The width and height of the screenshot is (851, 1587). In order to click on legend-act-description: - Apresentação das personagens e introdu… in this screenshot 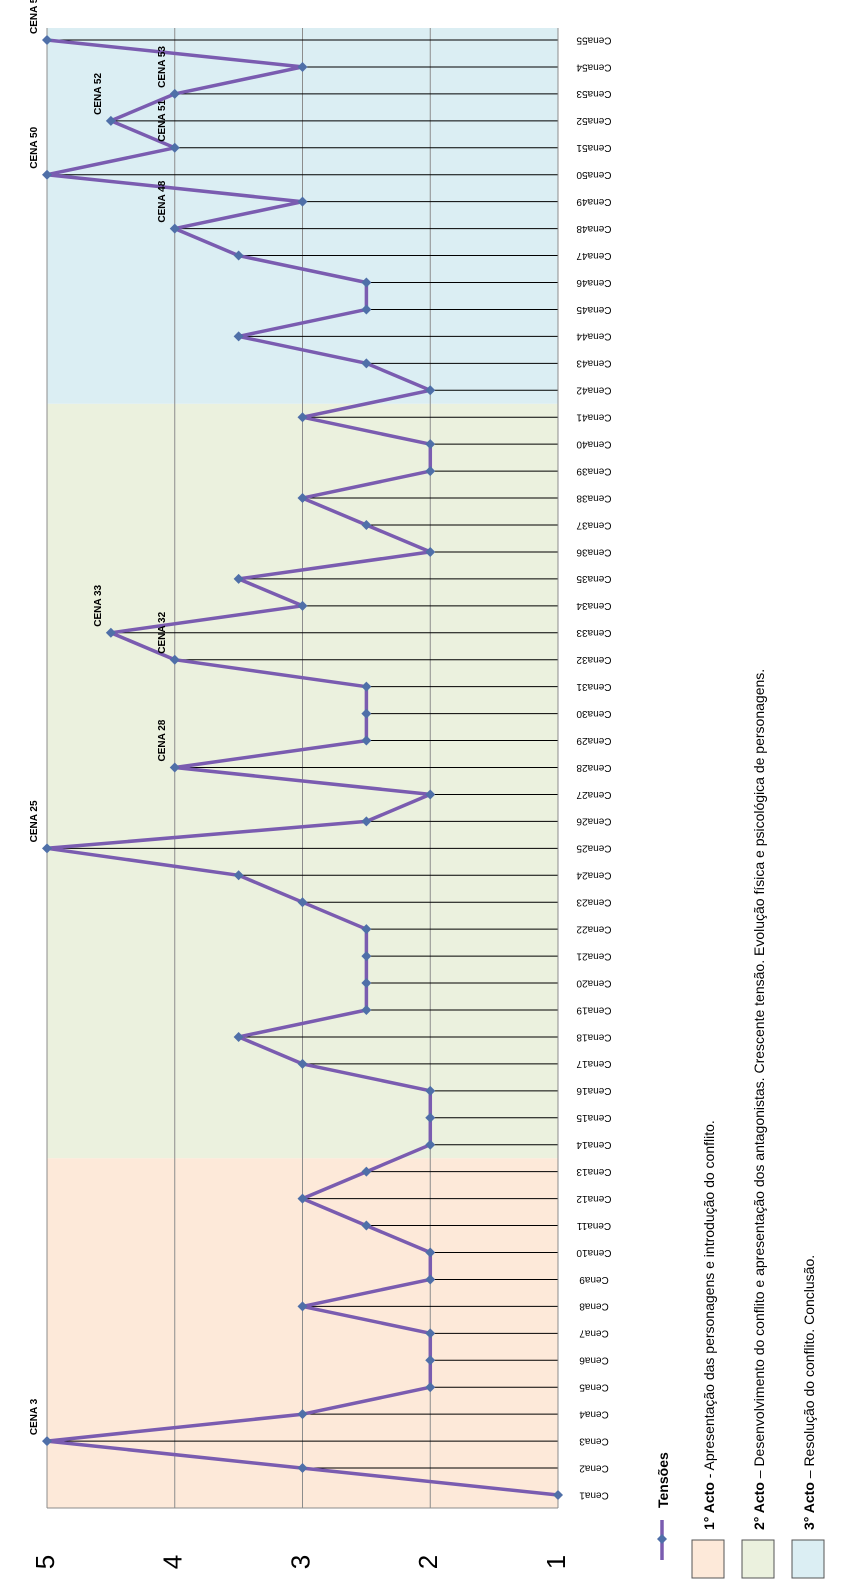, I will do `click(709, 1301)`.